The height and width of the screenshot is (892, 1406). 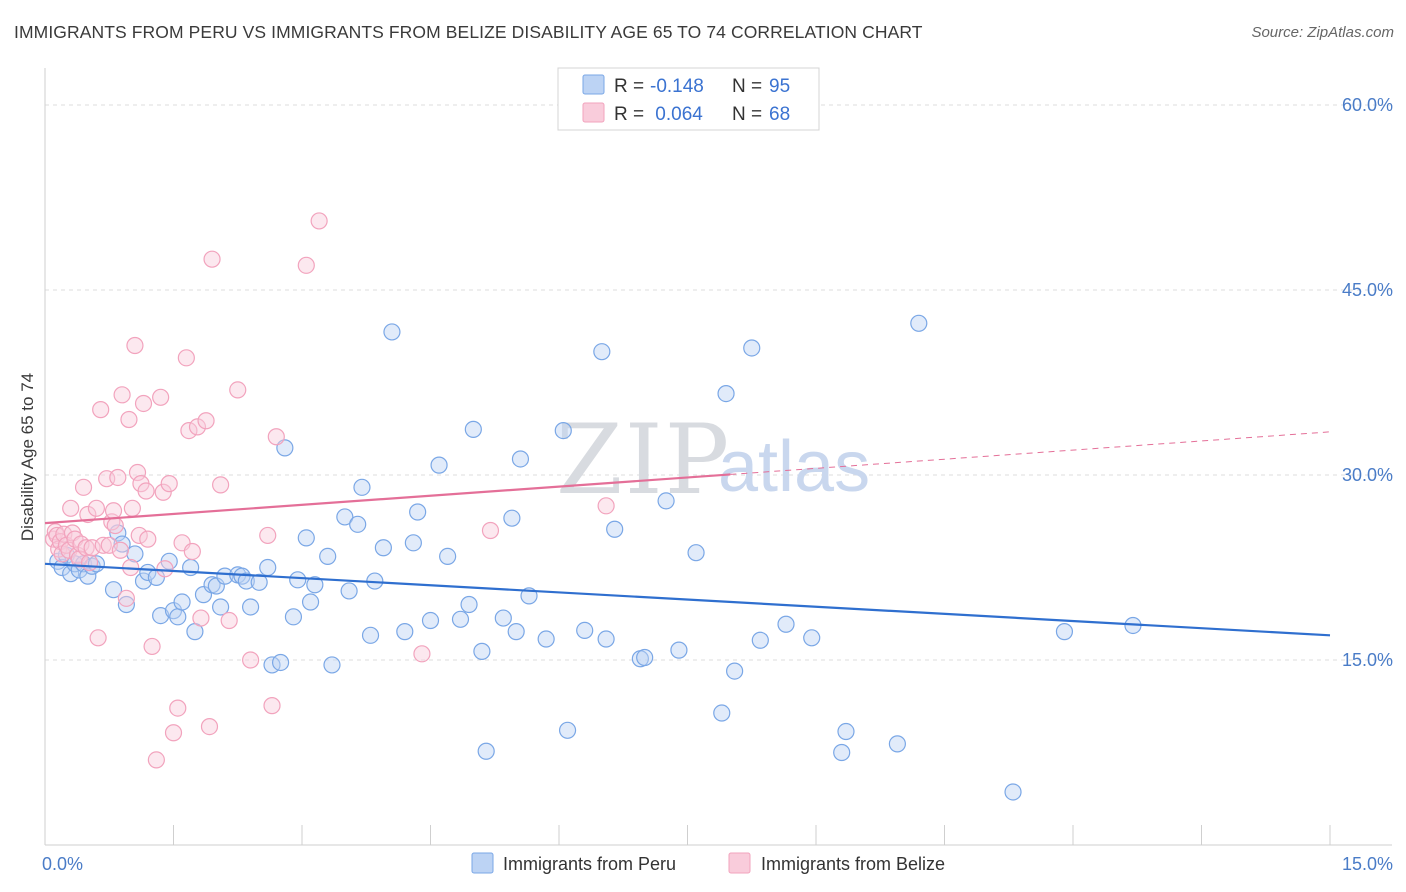 I want to click on legend-belize-n-label: N =, so click(x=747, y=114).